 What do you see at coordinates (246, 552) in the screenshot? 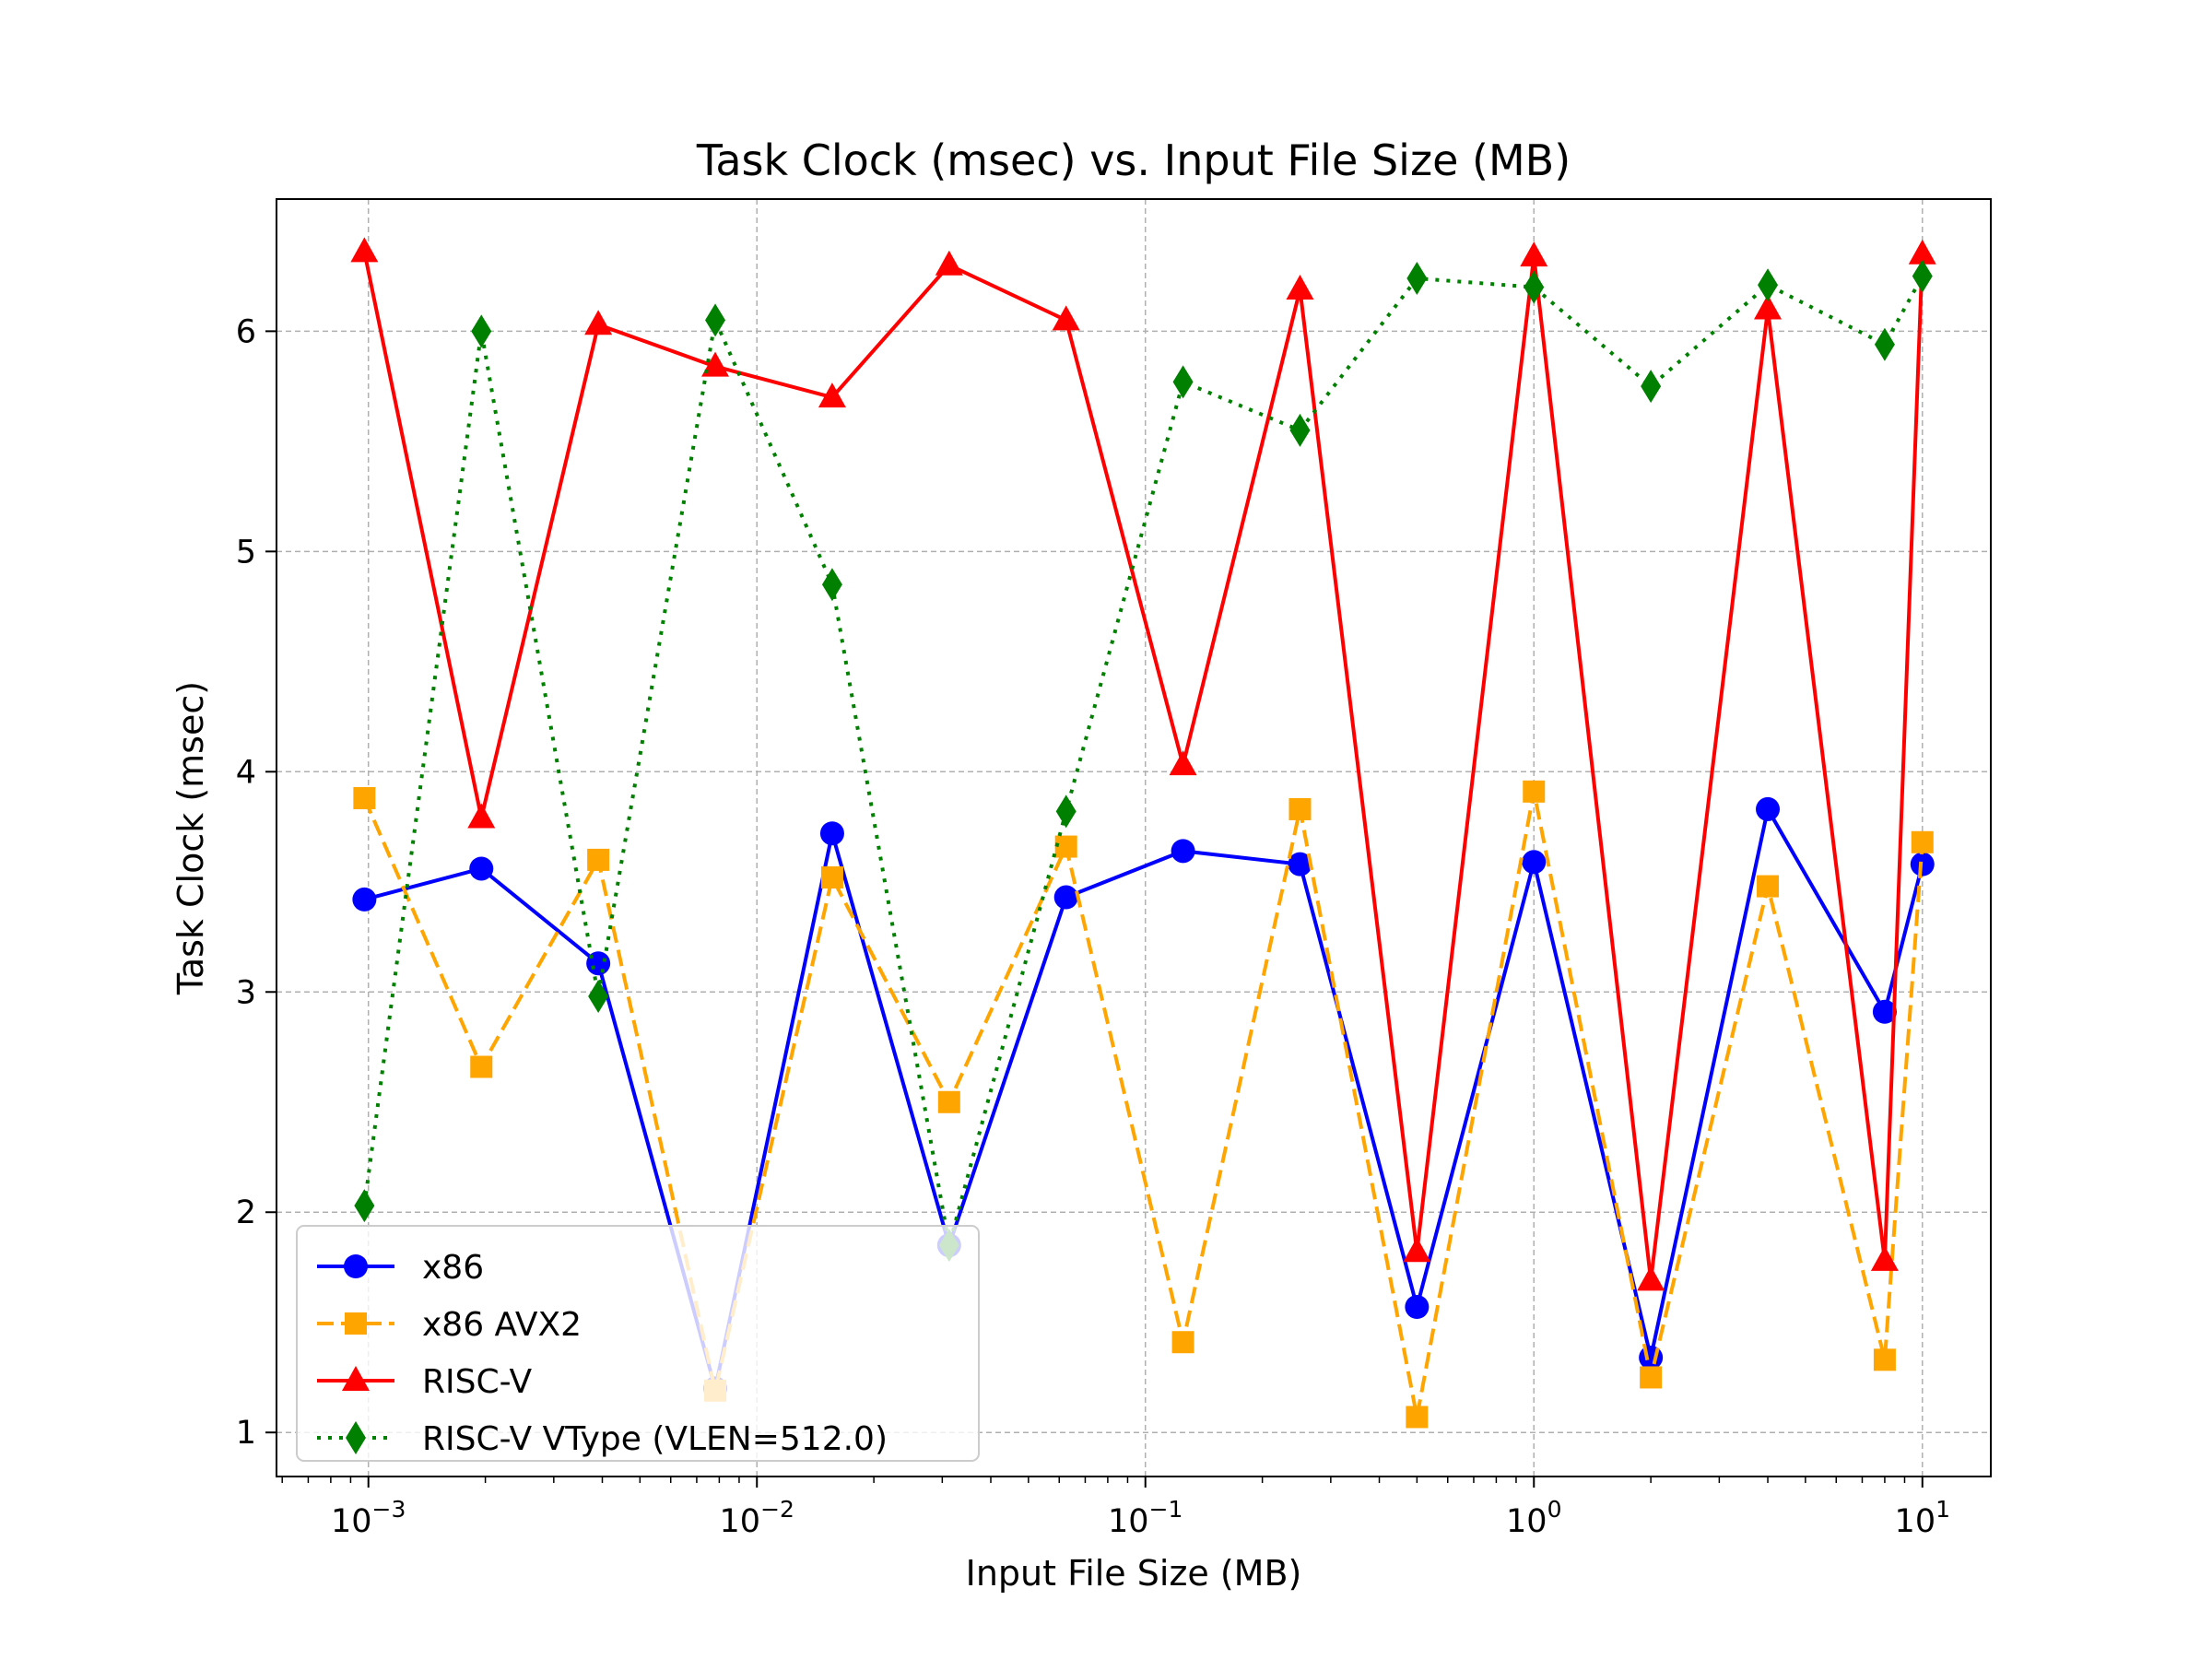
I see `y-tick-label: 5` at bounding box center [246, 552].